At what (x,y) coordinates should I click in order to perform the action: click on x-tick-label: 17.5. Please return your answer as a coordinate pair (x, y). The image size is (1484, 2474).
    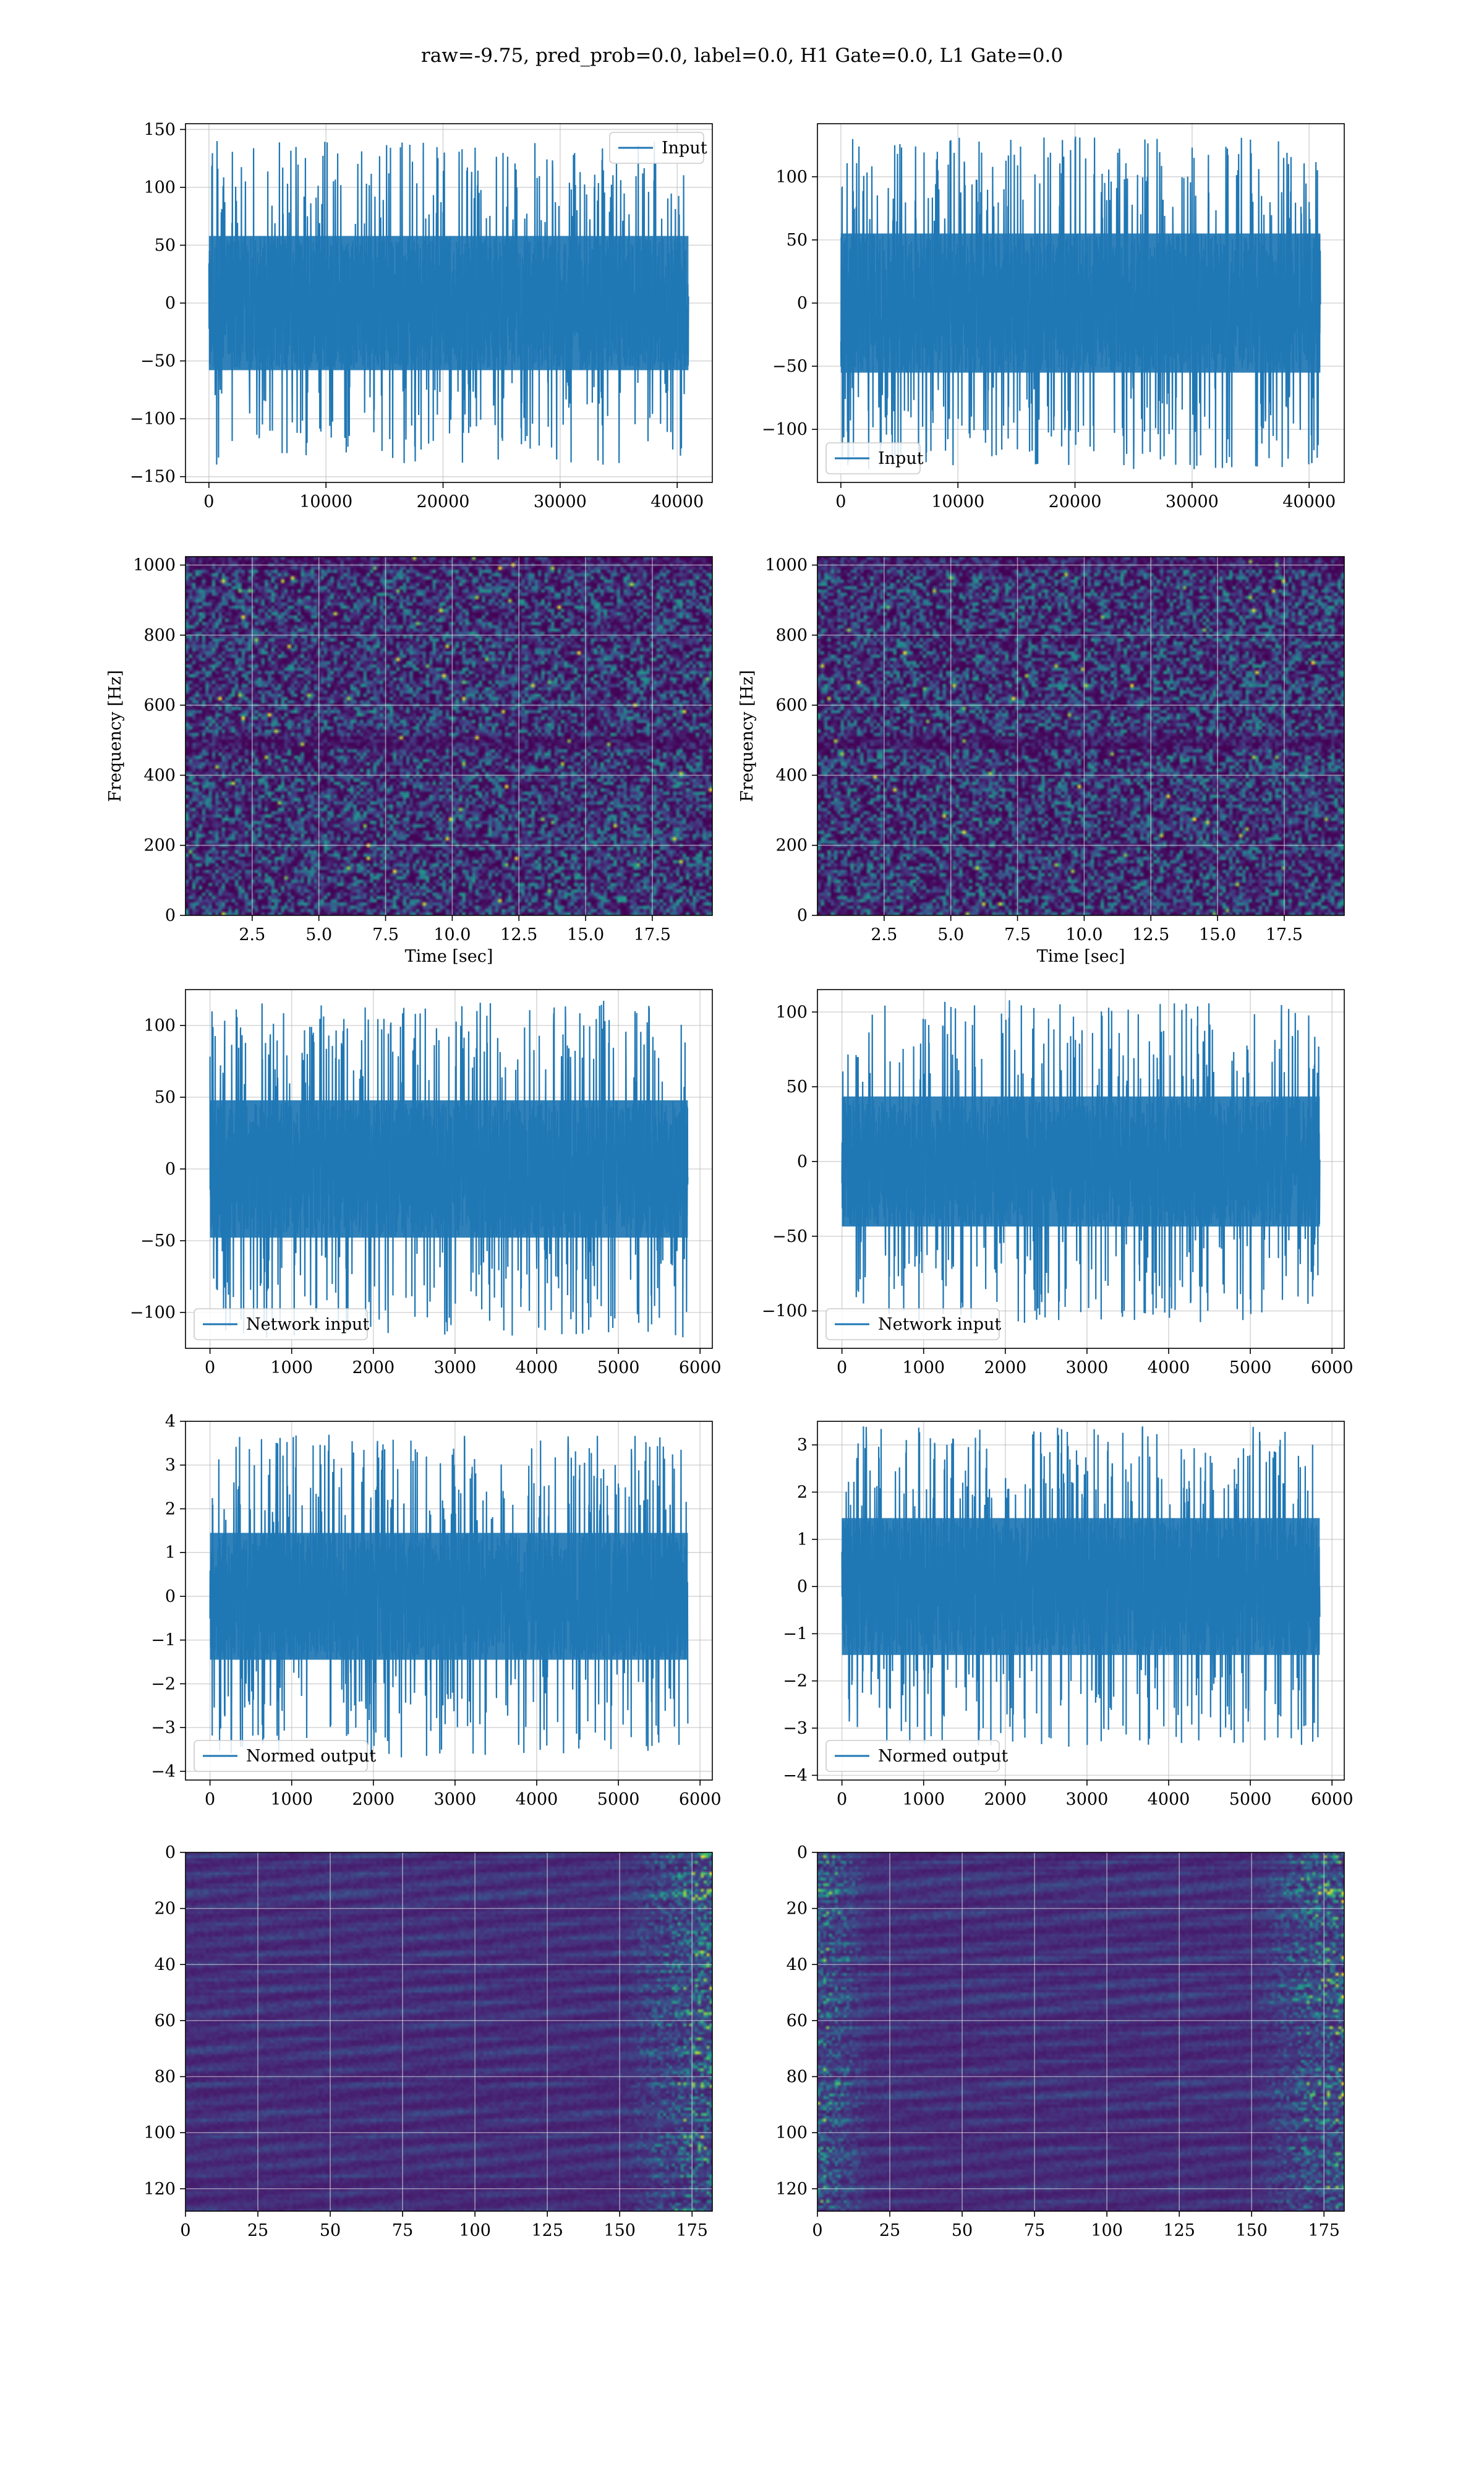
    Looking at the image, I should click on (652, 934).